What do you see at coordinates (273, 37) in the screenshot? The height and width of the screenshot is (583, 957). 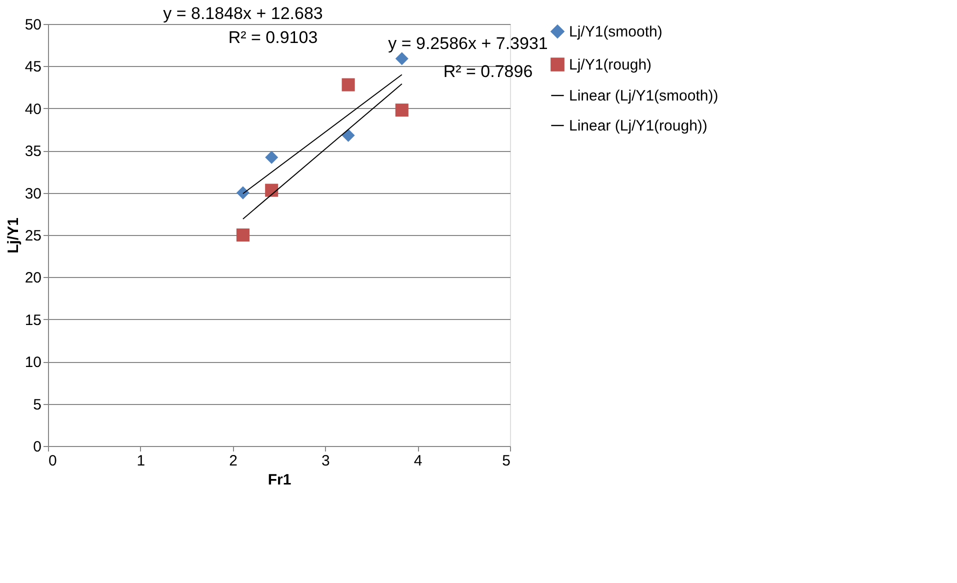 I see `annotation: R² = 0.9103` at bounding box center [273, 37].